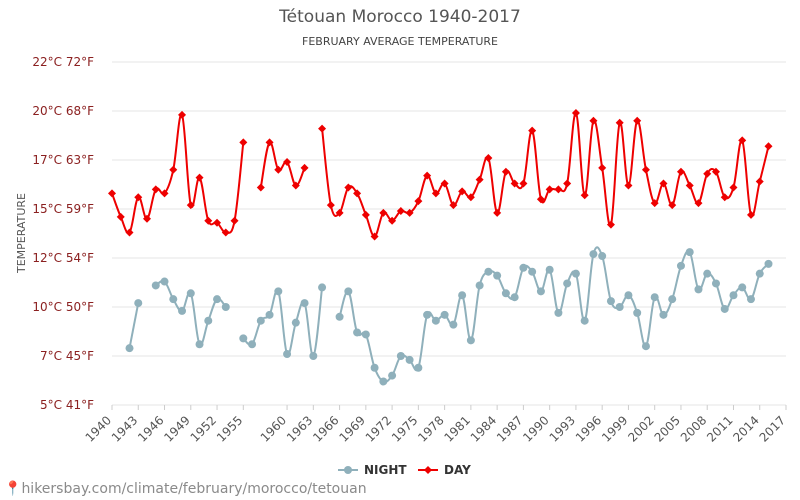  Describe the element at coordinates (444, 470) in the screenshot. I see `legend-item-day: DAY` at that location.